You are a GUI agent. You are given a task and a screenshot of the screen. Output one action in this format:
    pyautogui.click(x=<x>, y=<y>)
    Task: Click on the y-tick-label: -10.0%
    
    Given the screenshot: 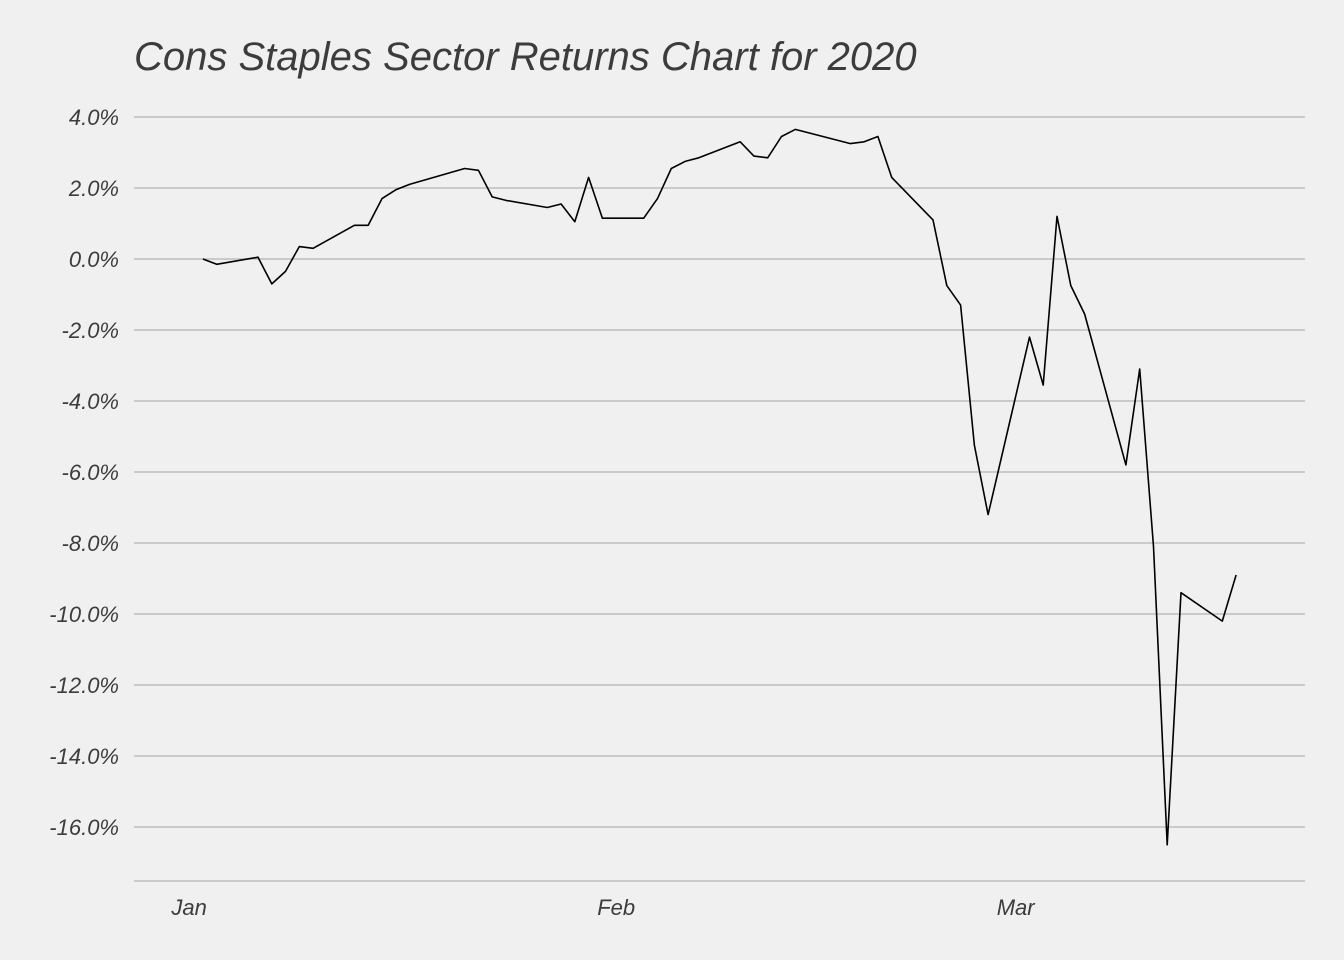 What is the action you would take?
    pyautogui.click(x=84, y=614)
    